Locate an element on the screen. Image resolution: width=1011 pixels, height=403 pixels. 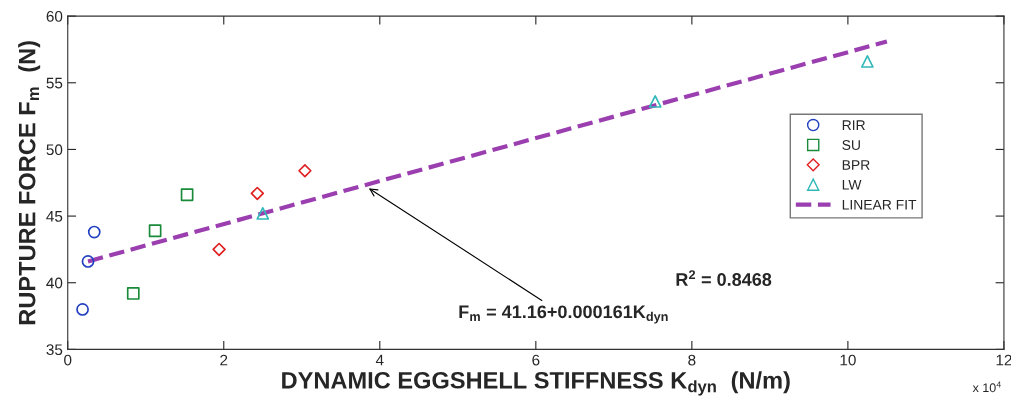
y-axis-title: RUPTURE FORCE F$_{m}$ (N) is located at coordinates (29, 183).